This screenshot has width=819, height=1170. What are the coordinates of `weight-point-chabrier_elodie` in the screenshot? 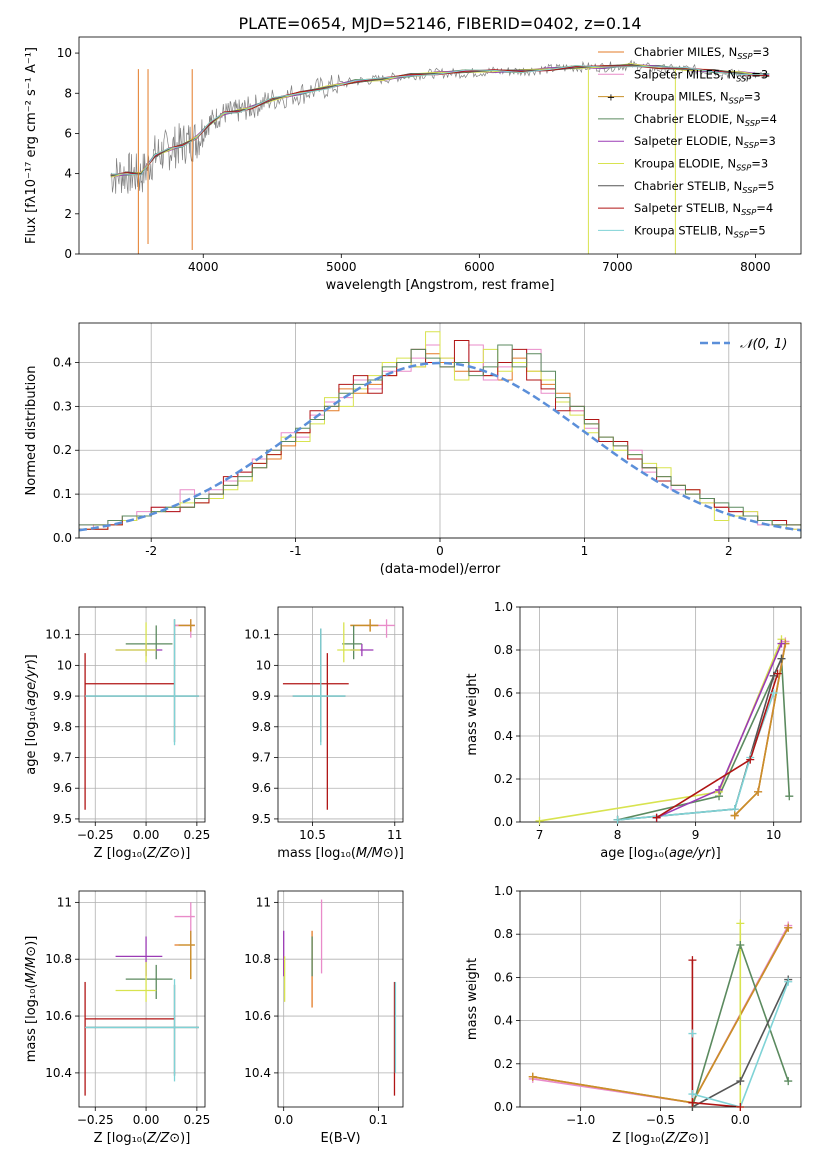 It's located at (788, 1081).